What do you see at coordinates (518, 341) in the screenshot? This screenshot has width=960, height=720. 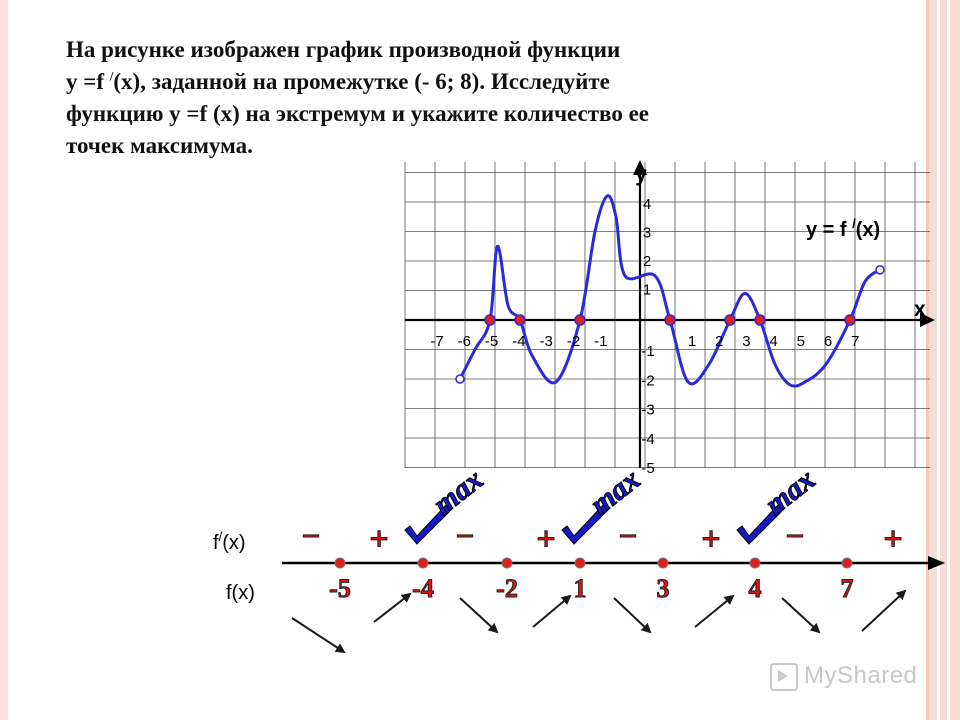 I see `x-tick-label: -4` at bounding box center [518, 341].